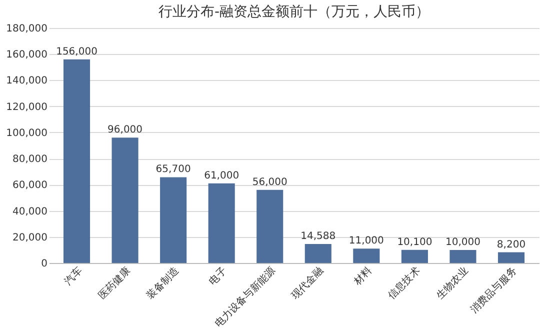  I want to click on x-tick-label: 现代金融, so click(307, 283).